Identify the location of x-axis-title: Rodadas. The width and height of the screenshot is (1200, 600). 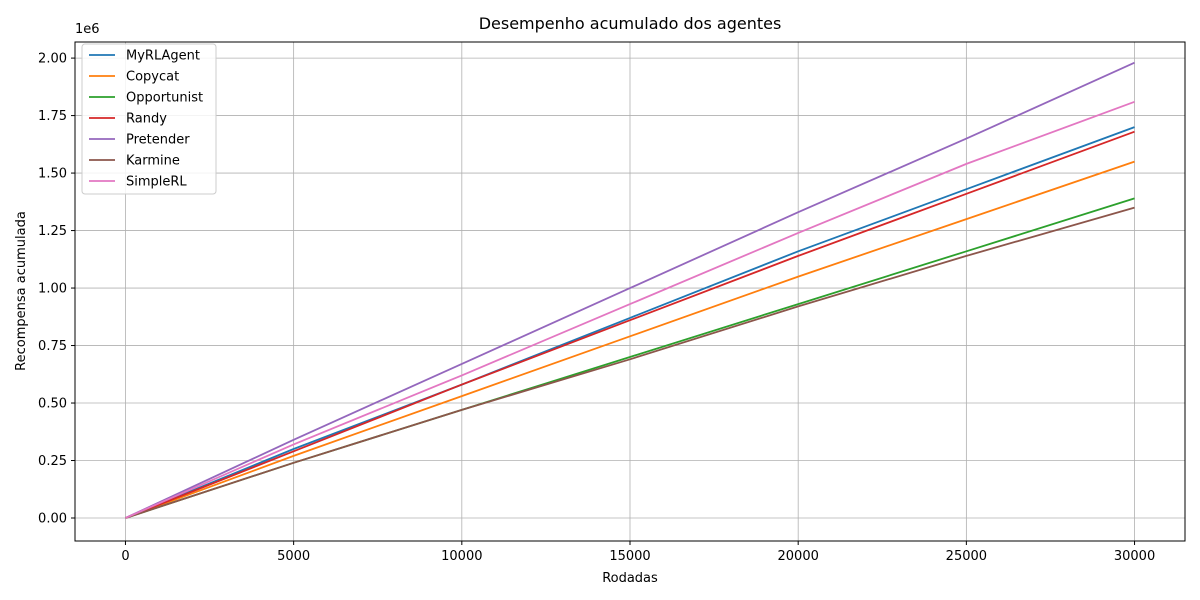
(630, 578).